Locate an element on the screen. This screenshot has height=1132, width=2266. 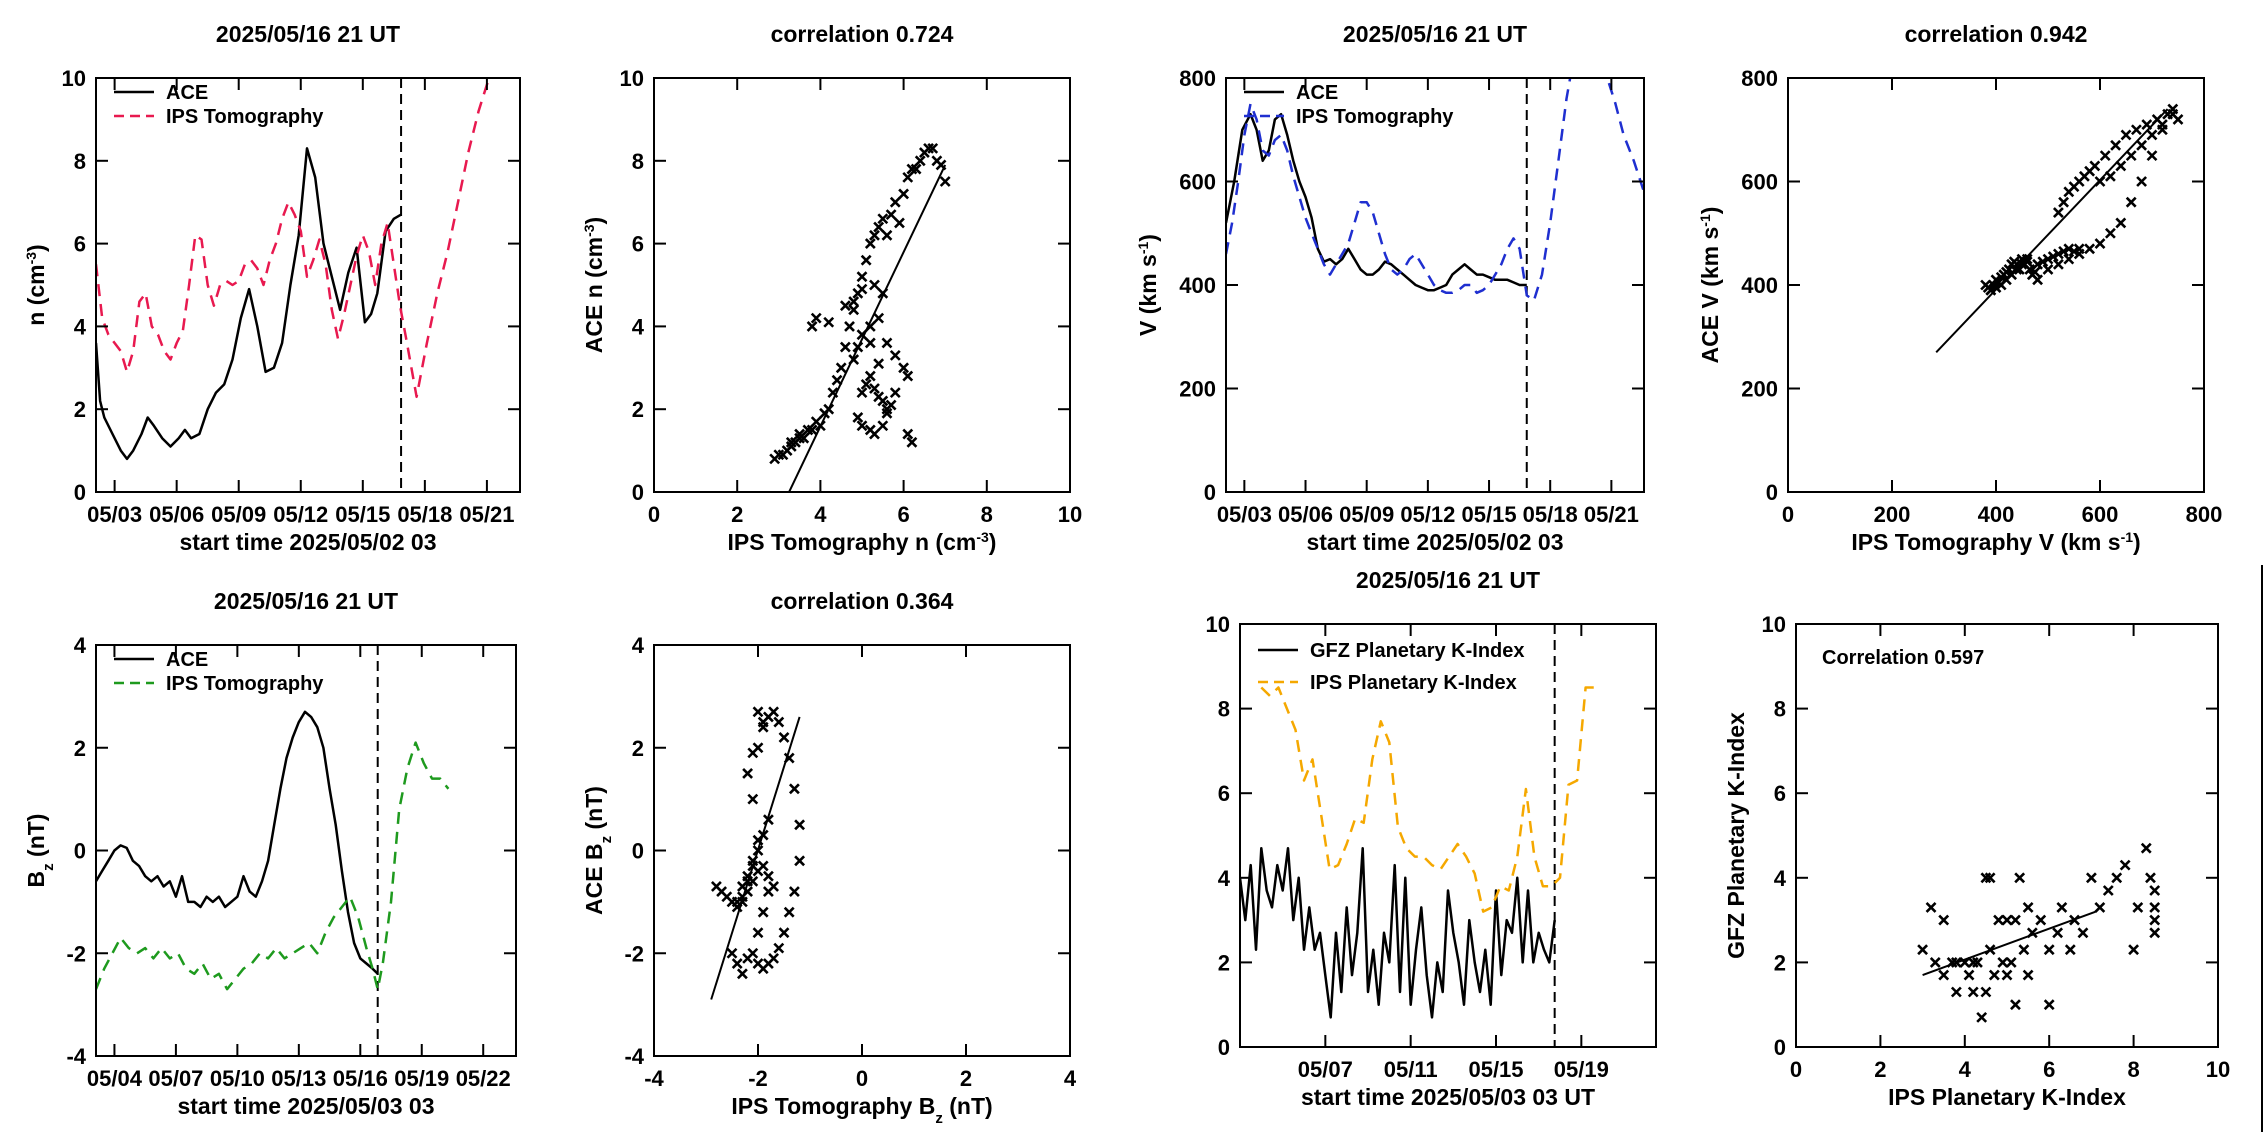
y-axis-label-part: ) is located at coordinates (594, 221).